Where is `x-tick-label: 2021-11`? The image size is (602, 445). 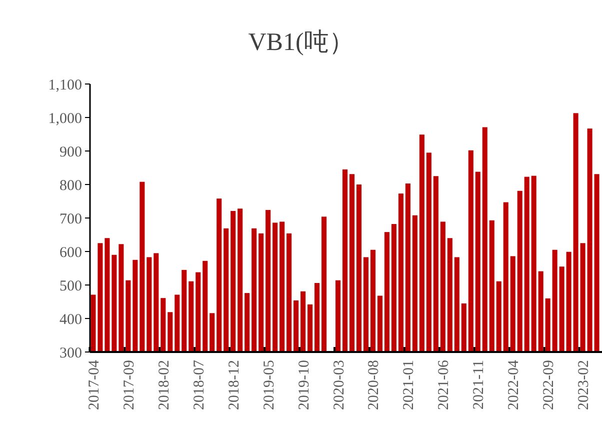
x-tick-label: 2021-11 is located at coordinates (479, 385).